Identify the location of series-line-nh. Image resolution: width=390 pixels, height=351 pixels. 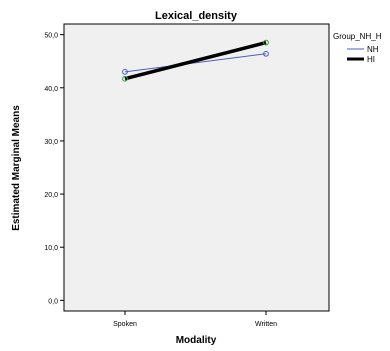
(195, 63).